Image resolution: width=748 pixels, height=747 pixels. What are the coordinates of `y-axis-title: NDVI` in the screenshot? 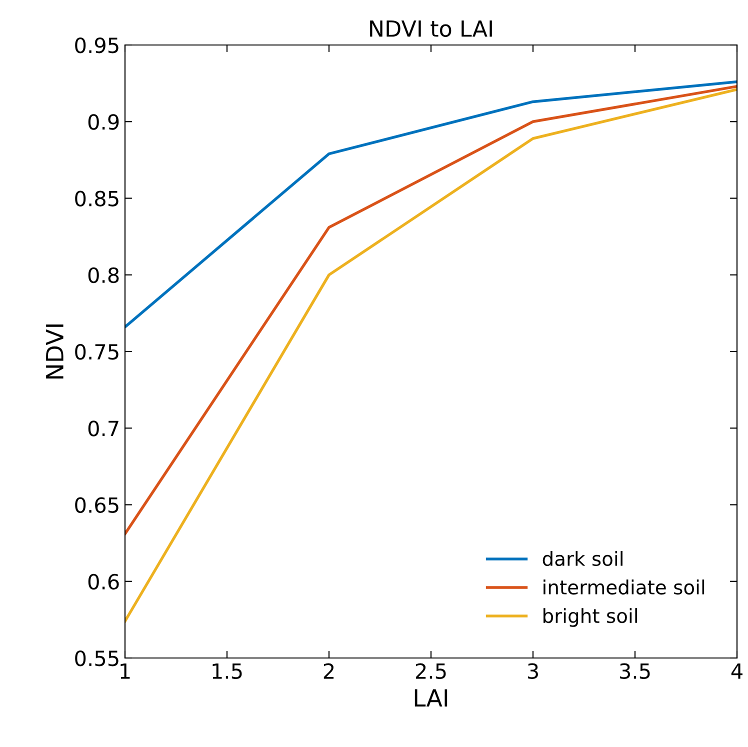 It's located at (55, 351).